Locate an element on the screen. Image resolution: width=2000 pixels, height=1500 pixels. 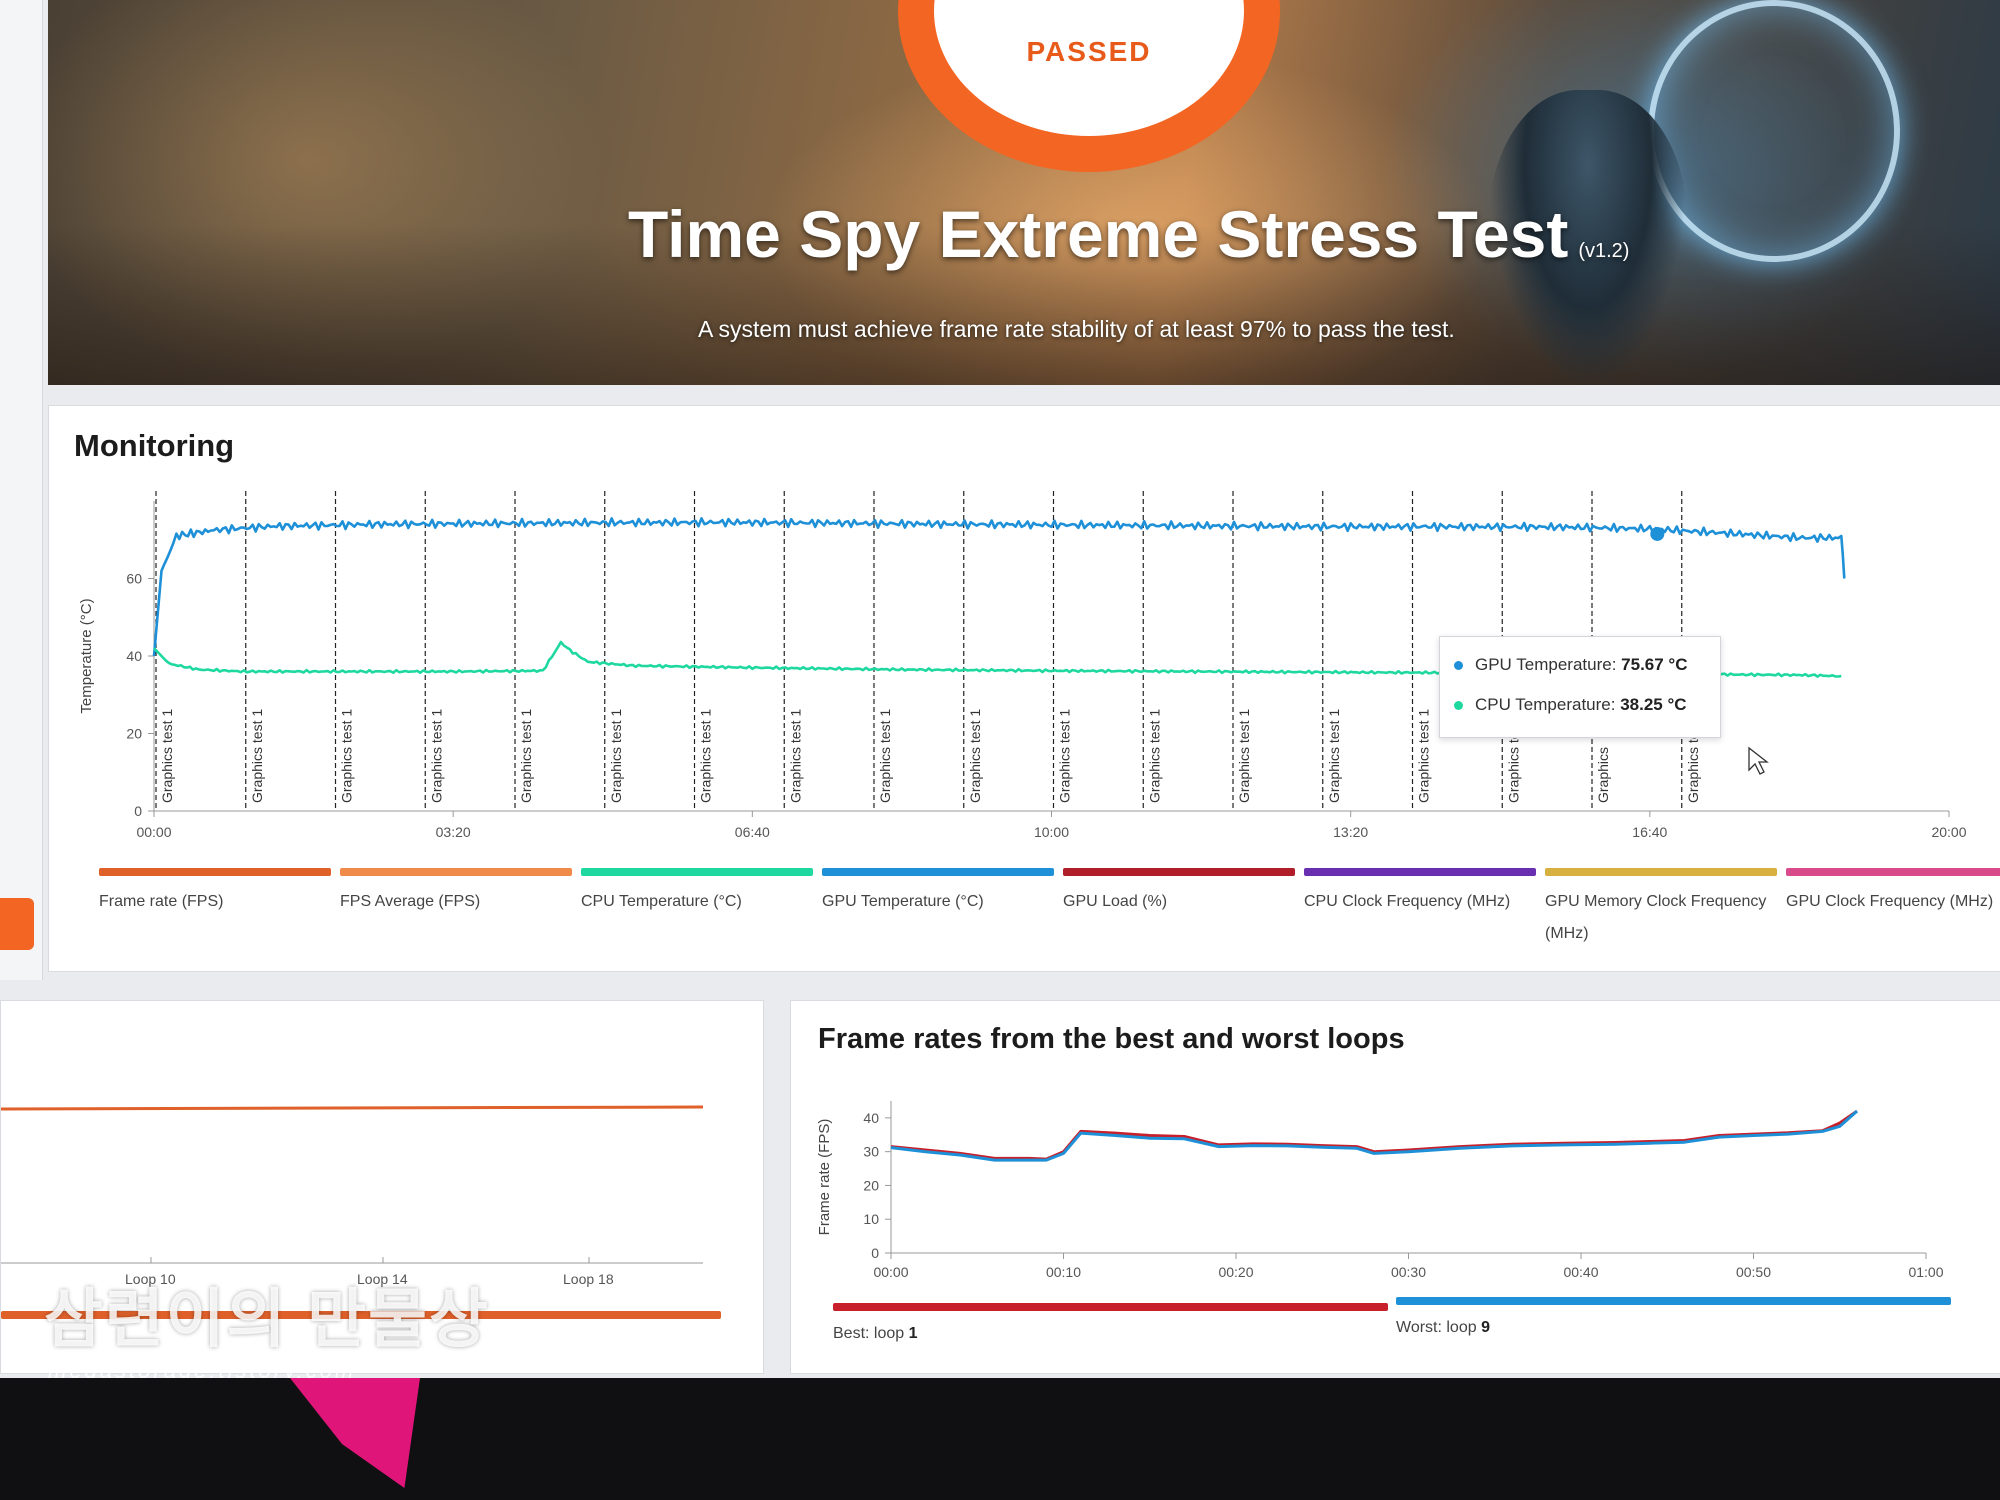
tooltip-gpu-label: GPU Temperature: is located at coordinates (1546, 664).